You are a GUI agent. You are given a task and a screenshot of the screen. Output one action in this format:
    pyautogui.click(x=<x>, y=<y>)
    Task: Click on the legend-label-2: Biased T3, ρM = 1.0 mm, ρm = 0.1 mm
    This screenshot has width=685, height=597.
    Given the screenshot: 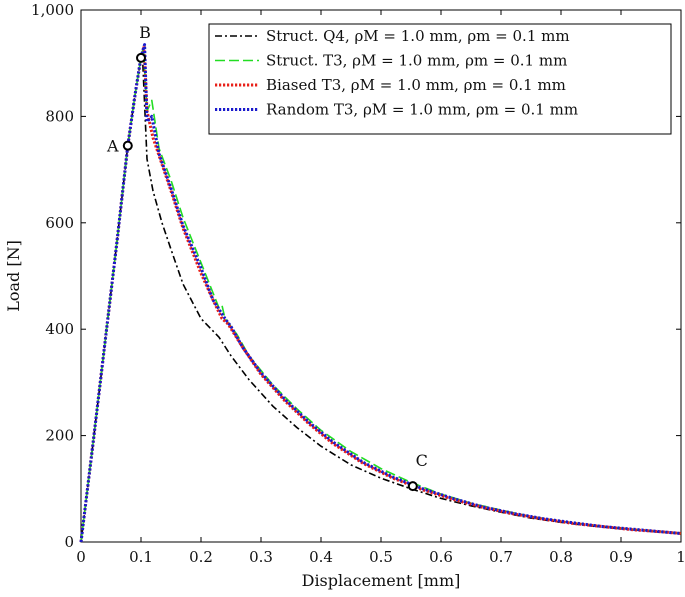 What is the action you would take?
    pyautogui.click(x=416, y=85)
    